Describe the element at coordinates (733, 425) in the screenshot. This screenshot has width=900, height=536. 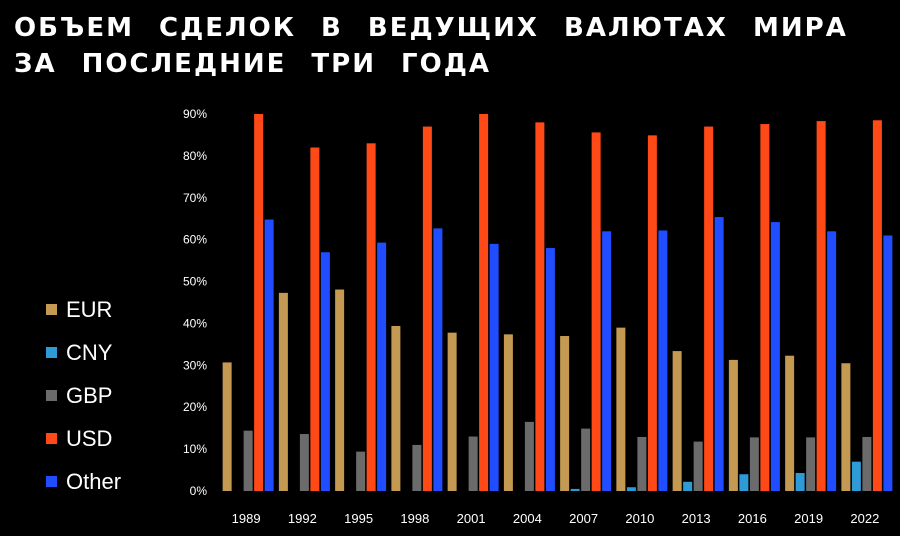
I see `bar-eur-2016` at that location.